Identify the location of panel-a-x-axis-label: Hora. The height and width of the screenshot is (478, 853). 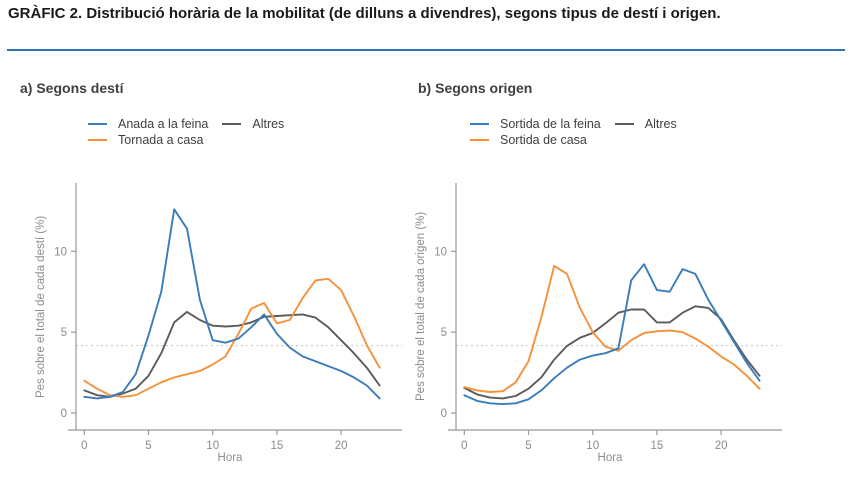
(230, 458).